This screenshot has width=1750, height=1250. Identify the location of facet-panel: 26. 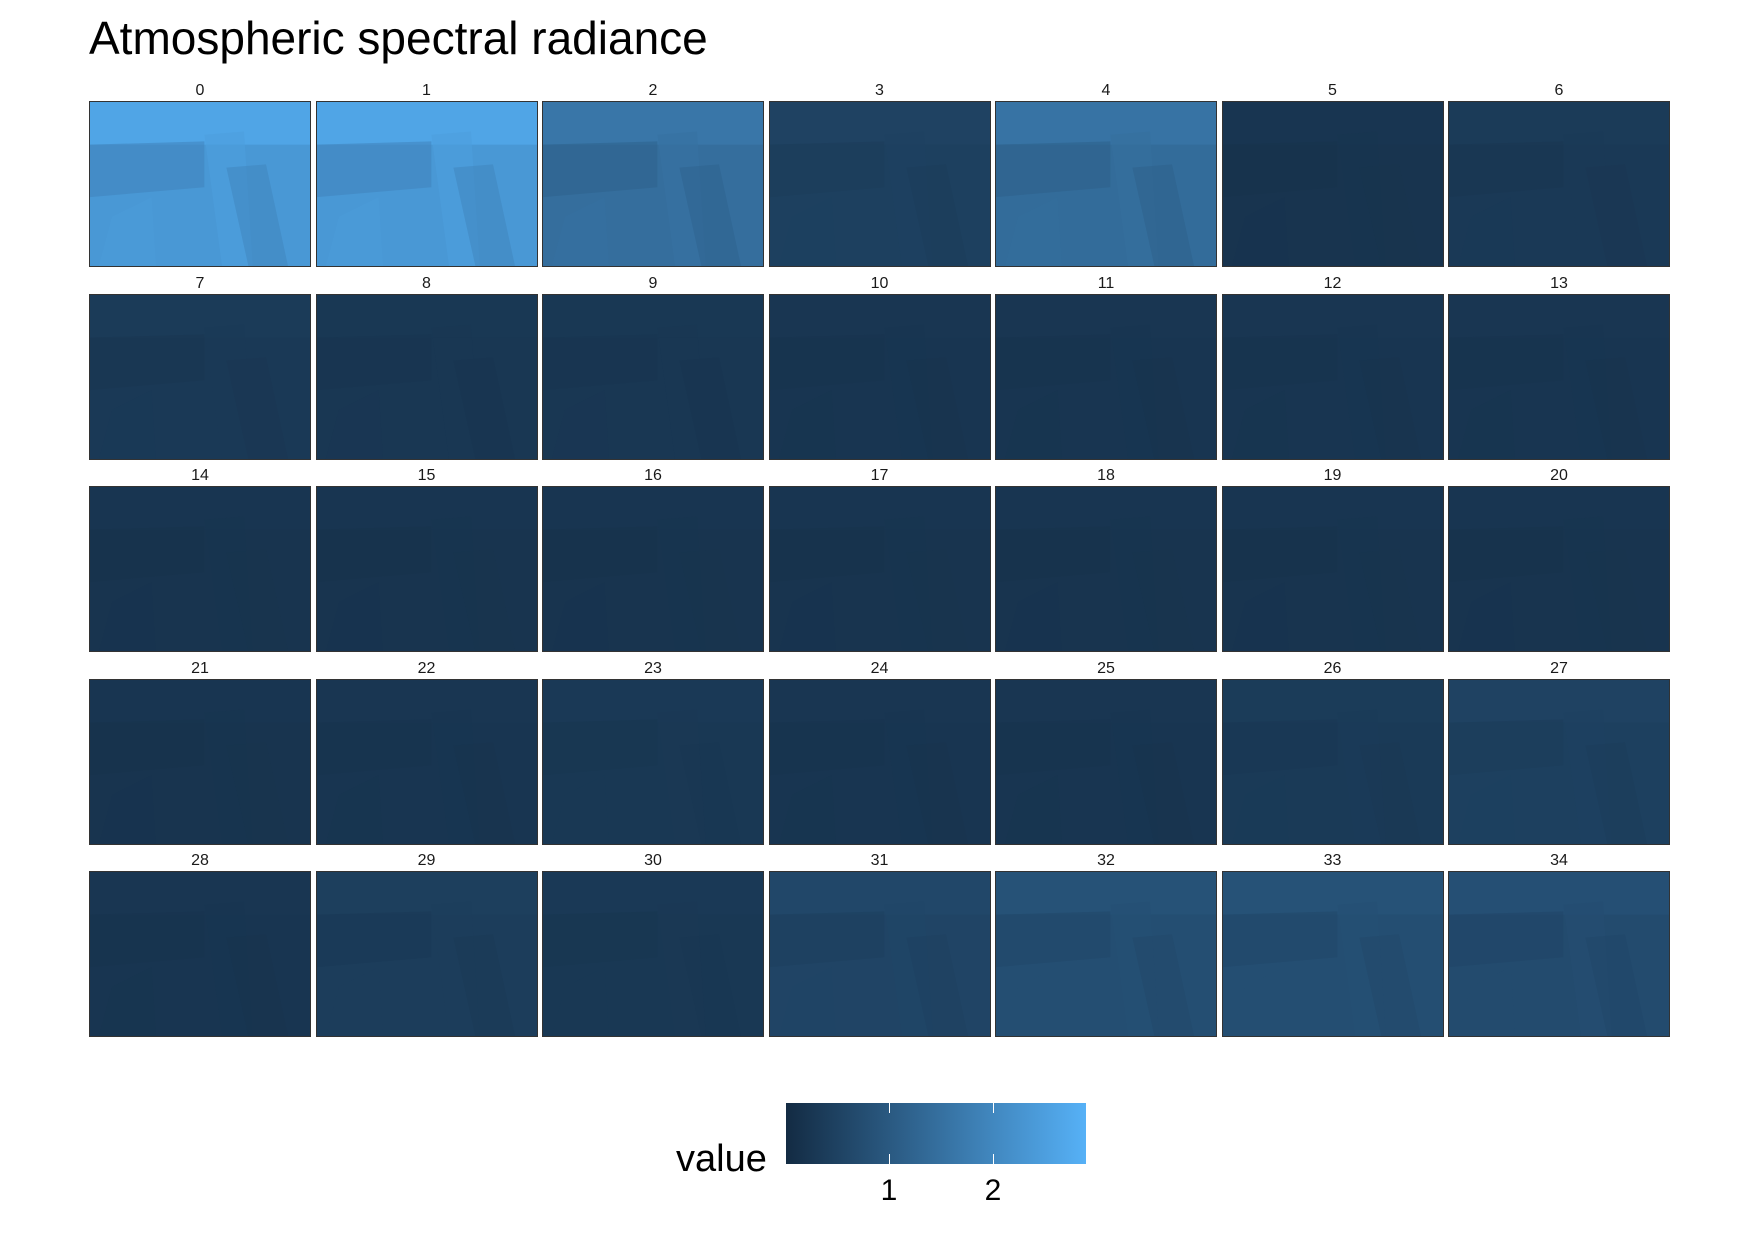
(1332, 752).